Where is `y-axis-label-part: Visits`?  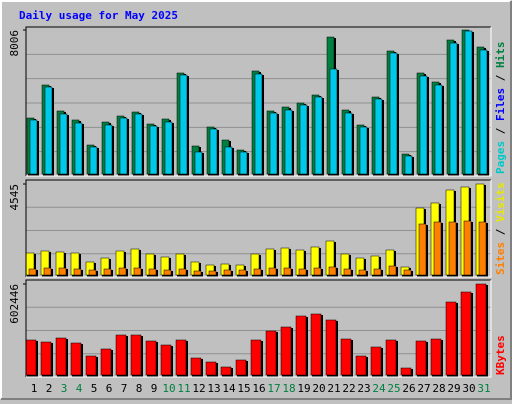
y-axis-label-part: Visits is located at coordinates (500, 202).